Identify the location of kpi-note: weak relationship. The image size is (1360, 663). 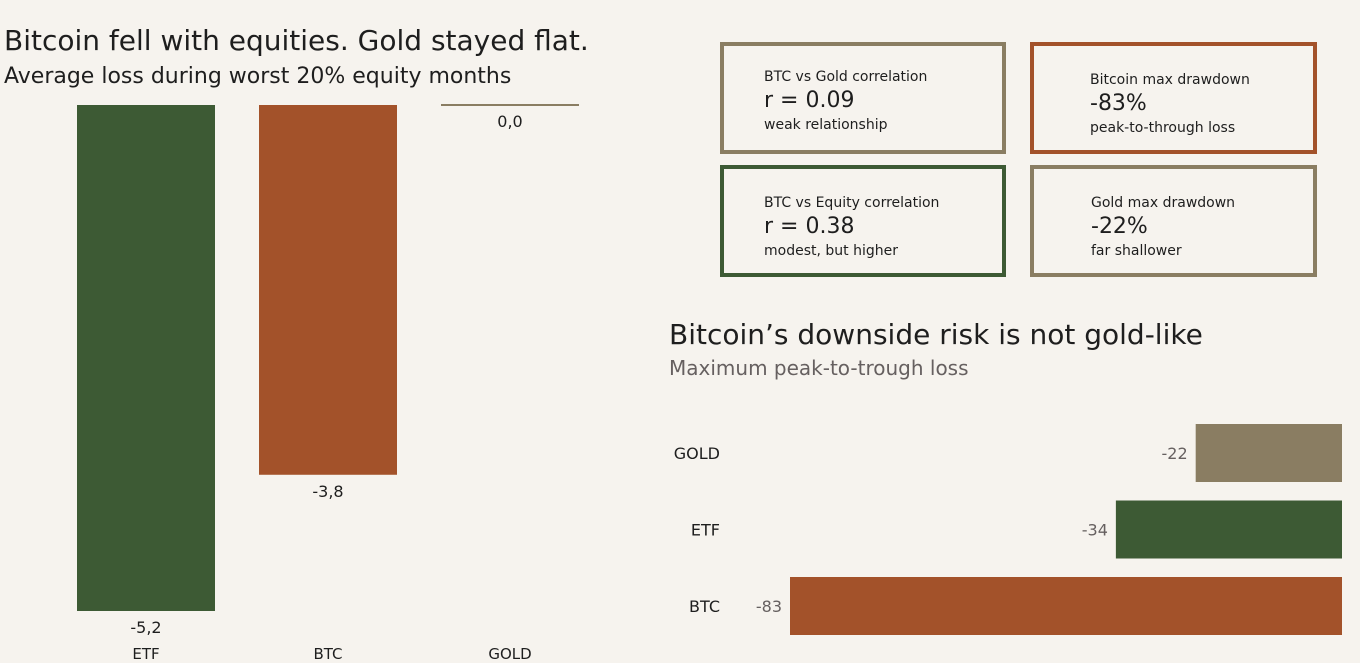
(826, 125).